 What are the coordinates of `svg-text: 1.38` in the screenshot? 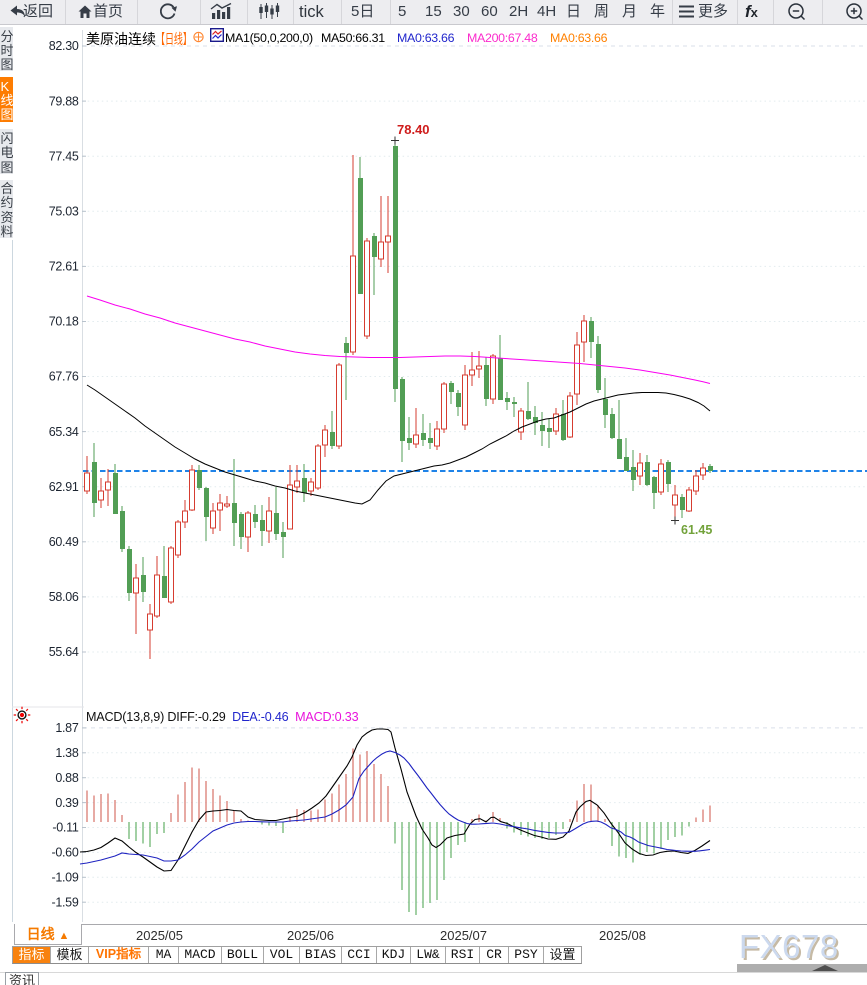 It's located at (66, 753).